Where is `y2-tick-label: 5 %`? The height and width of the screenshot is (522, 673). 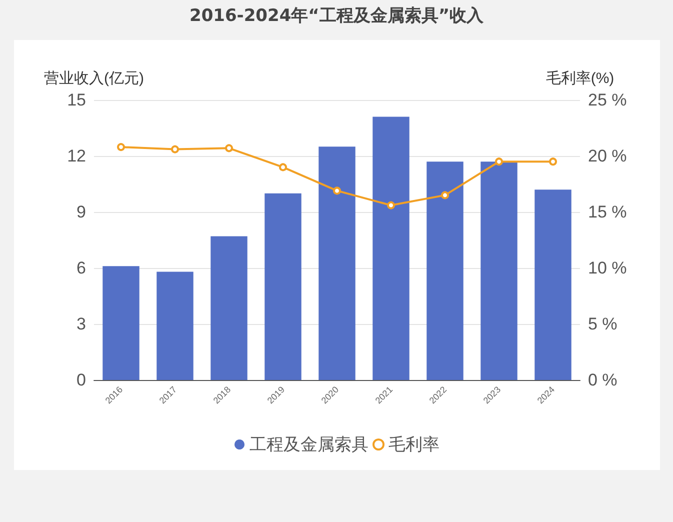
y2-tick-label: 5 % is located at coordinates (603, 324).